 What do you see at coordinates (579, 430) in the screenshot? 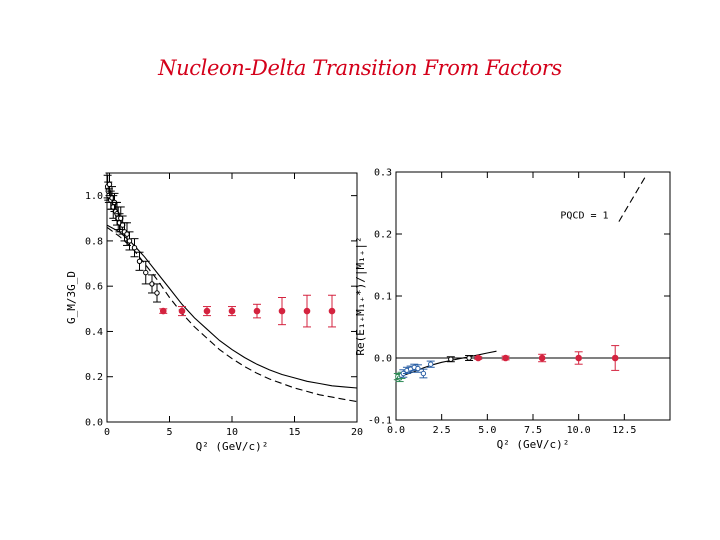
I see `x-tick-label: 10.0` at bounding box center [579, 430].